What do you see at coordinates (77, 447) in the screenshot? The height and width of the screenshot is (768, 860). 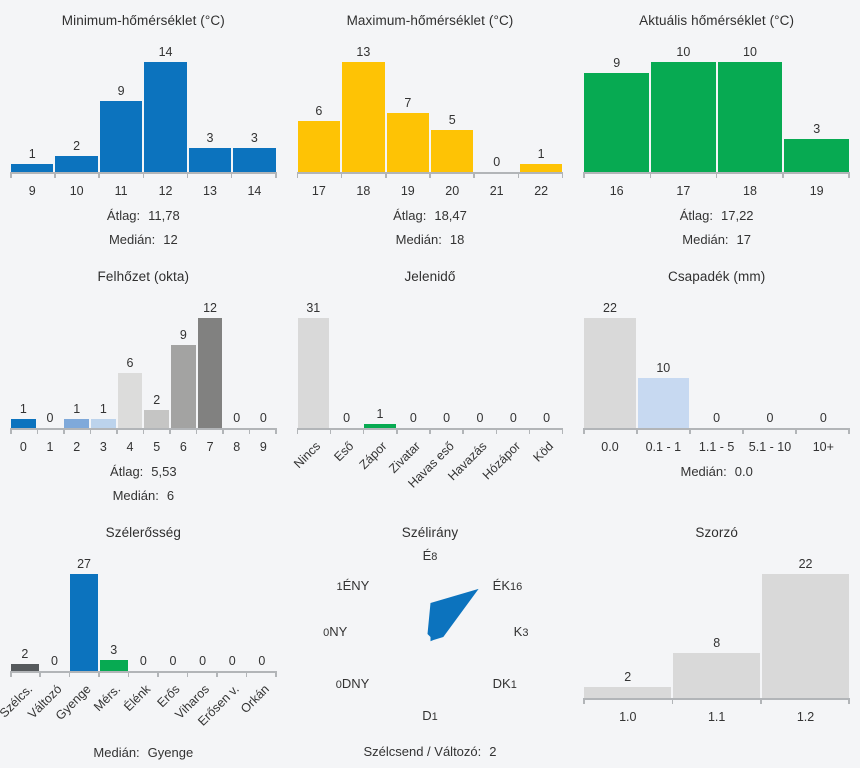 I see `x-axis-label: 2` at bounding box center [77, 447].